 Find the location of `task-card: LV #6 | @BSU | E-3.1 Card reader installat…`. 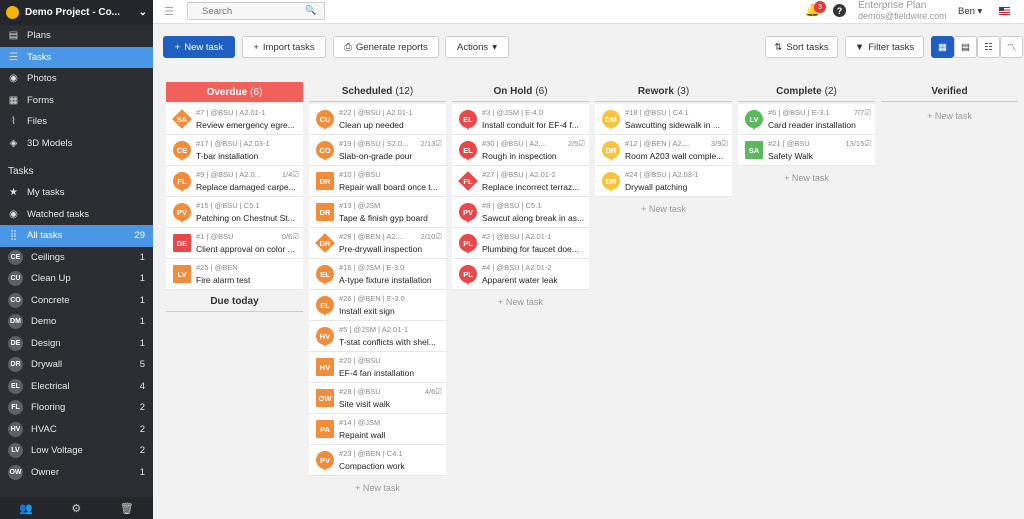

task-card: LV #6 | @BSU | E-3.1 Card reader installat… is located at coordinates (806, 119).